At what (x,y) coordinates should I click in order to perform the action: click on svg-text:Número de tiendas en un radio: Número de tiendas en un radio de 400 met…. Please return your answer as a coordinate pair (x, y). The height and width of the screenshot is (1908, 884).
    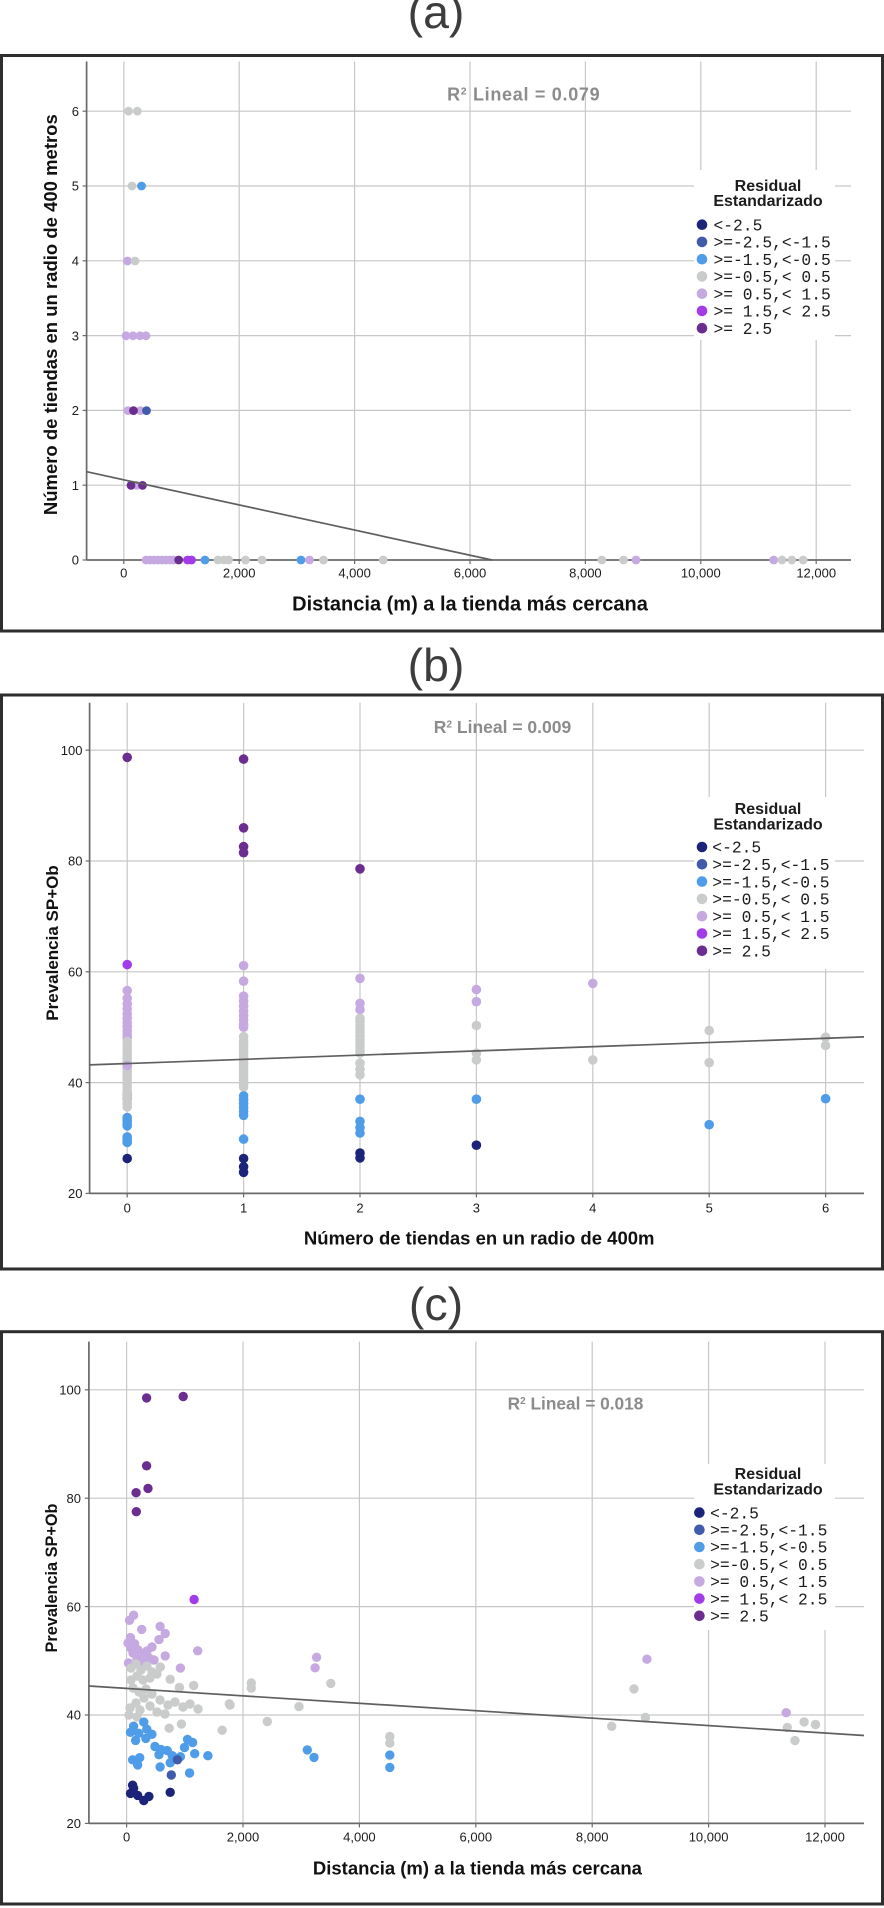
    Looking at the image, I should click on (50, 314).